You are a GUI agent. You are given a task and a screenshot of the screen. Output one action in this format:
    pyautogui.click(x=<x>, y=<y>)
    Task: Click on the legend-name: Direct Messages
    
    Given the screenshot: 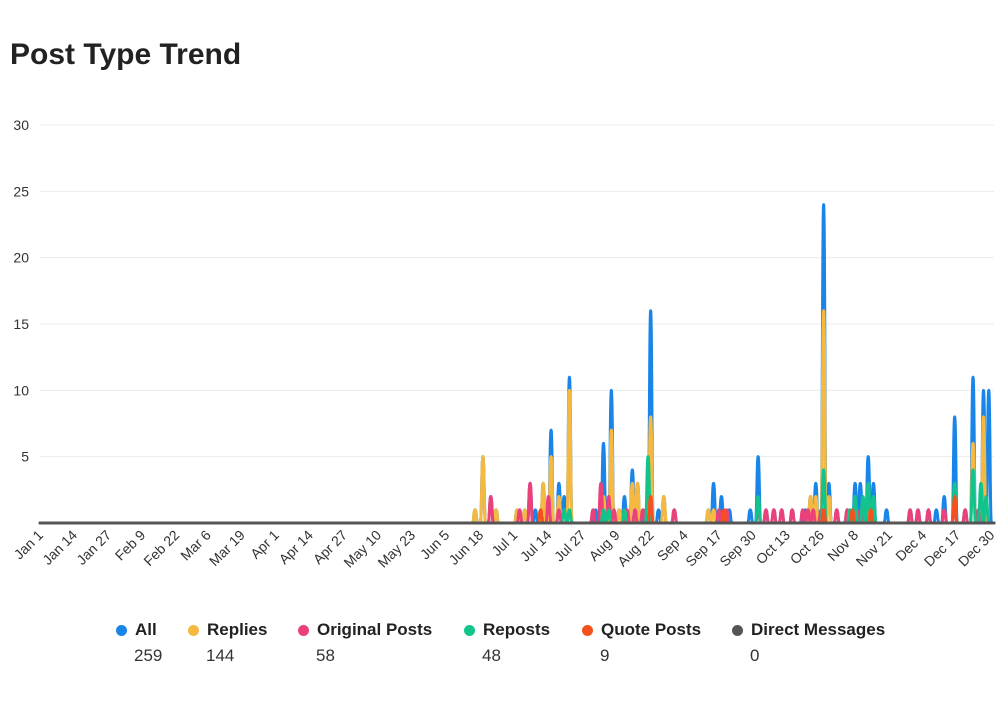 What is the action you would take?
    pyautogui.click(x=818, y=629)
    